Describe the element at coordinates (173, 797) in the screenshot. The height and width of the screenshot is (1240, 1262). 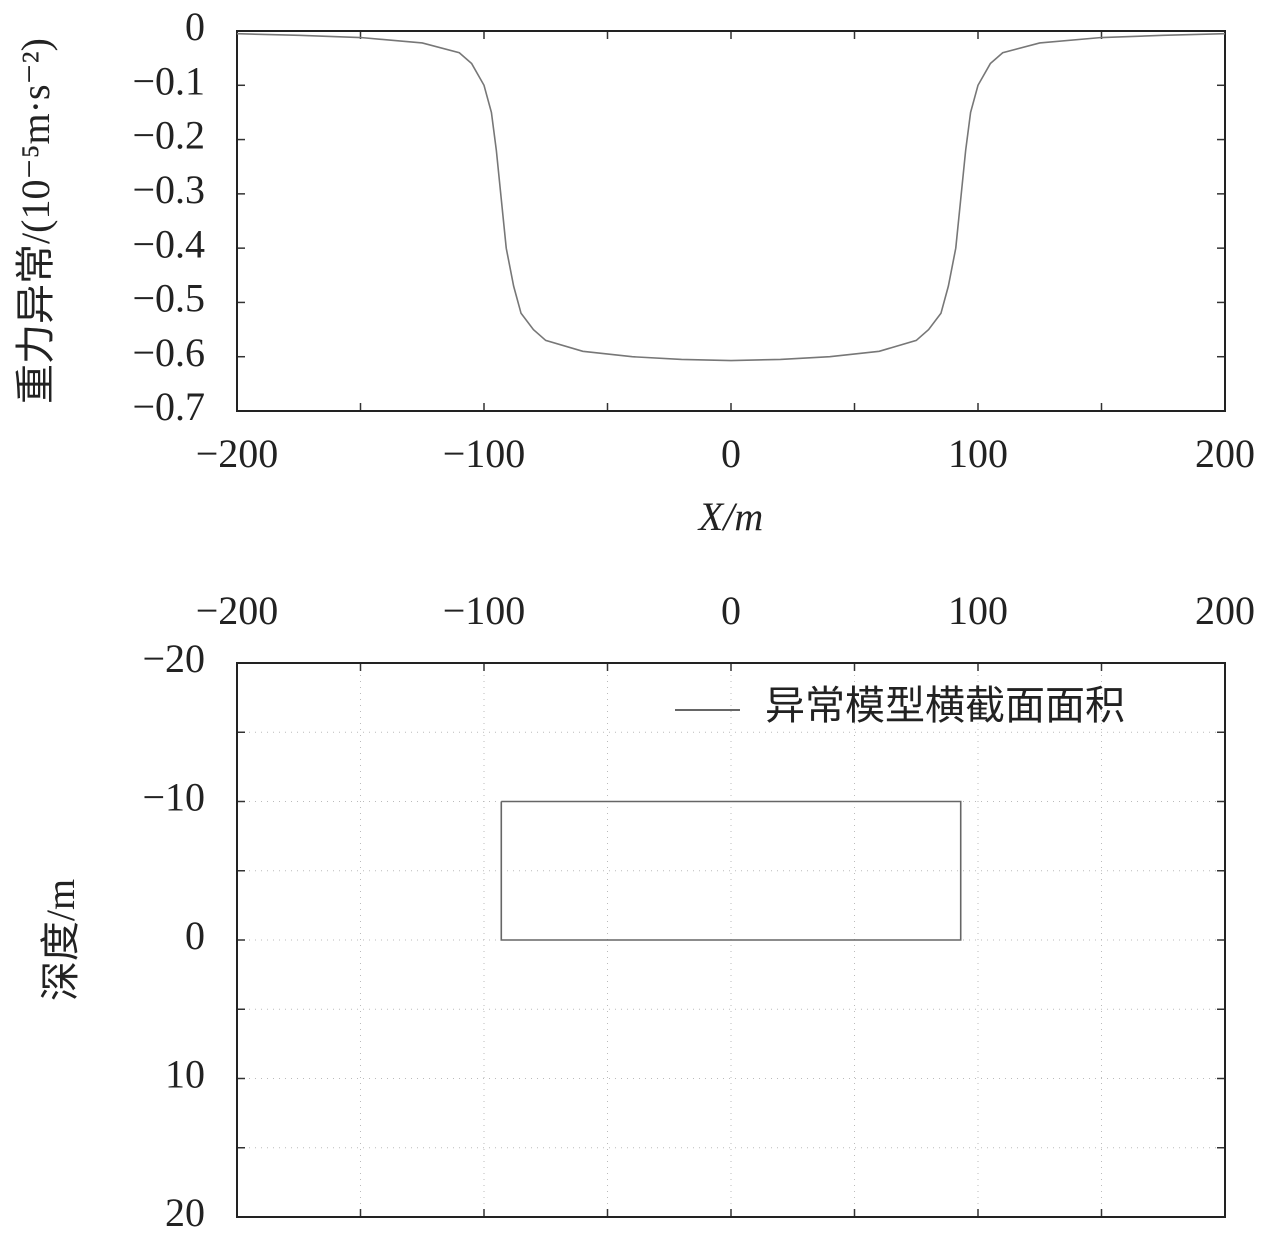
I see `y-tick-label: −10` at that location.